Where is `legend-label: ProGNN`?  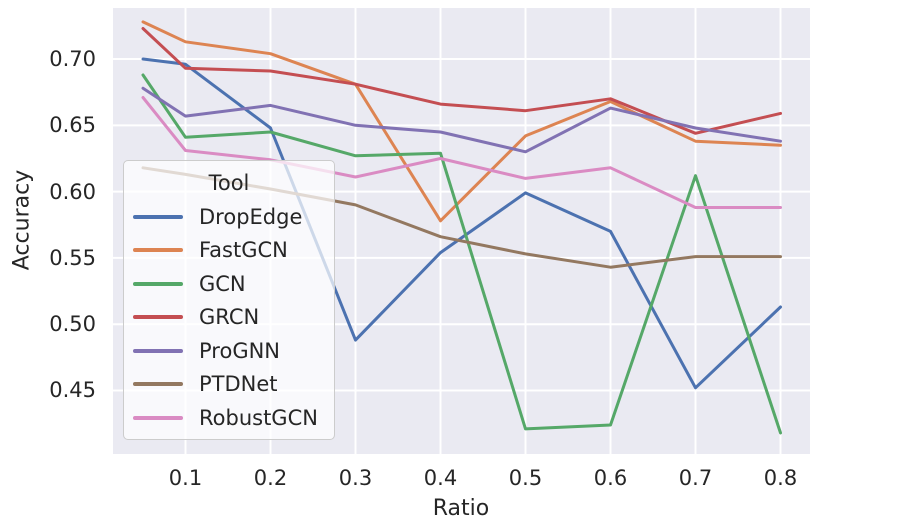
legend-label: ProGNN is located at coordinates (240, 350).